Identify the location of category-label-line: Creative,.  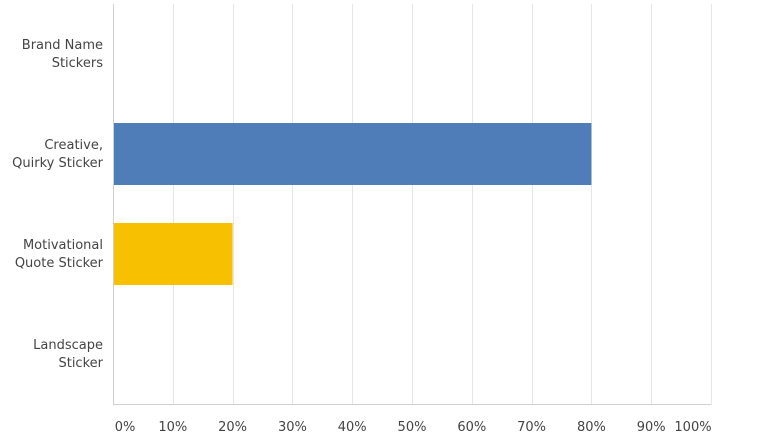
(73, 145).